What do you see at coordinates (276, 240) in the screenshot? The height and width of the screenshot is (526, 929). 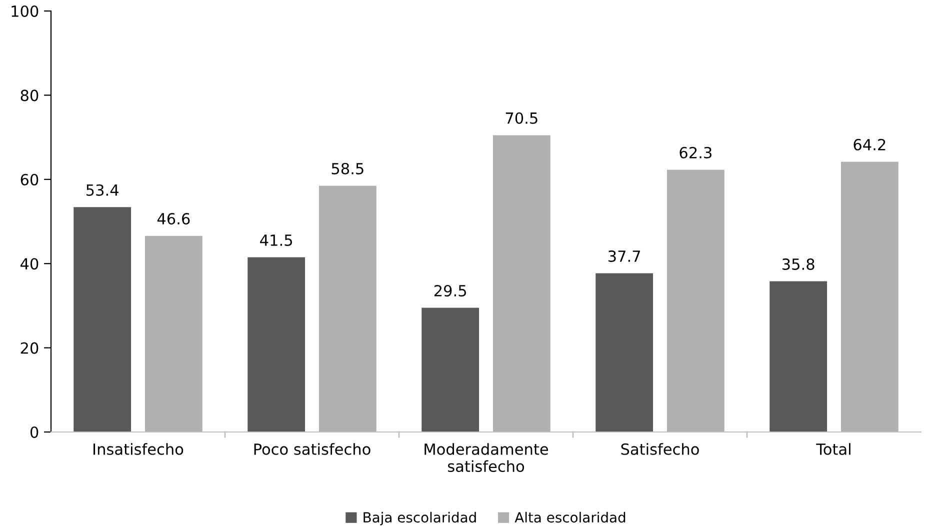 I see `data-label: 41.5` at bounding box center [276, 240].